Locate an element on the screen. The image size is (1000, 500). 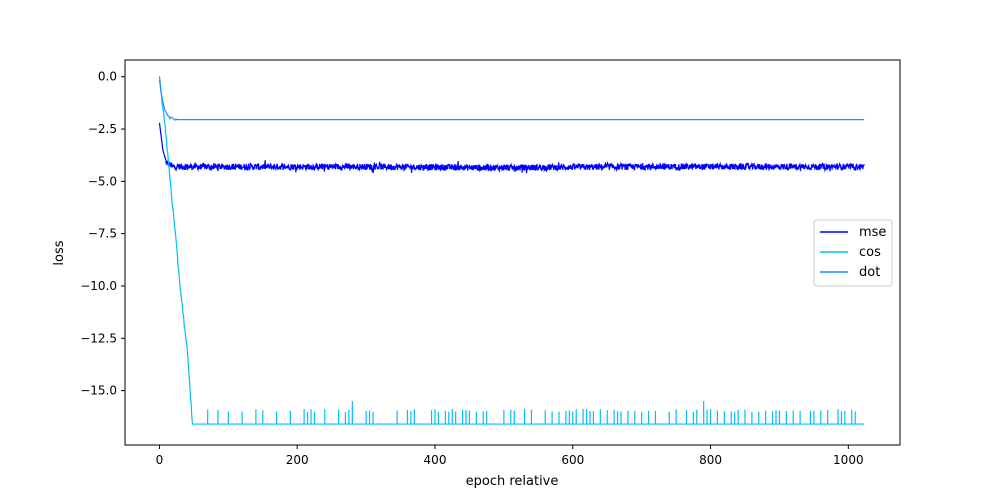
legend-label-dot: dot is located at coordinates (869, 272).